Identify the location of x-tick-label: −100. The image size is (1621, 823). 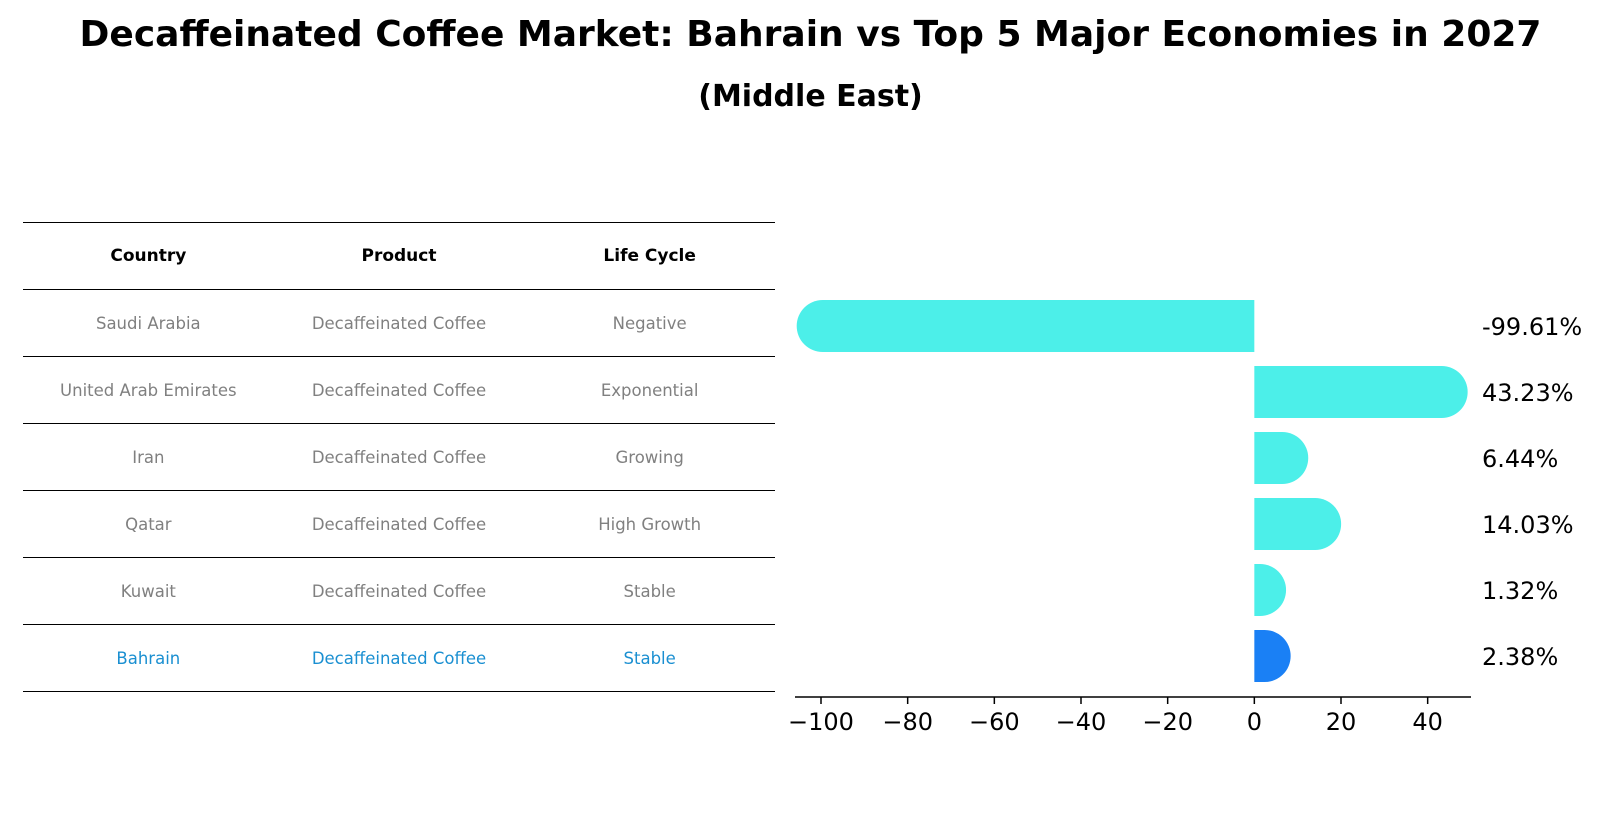
(821, 722).